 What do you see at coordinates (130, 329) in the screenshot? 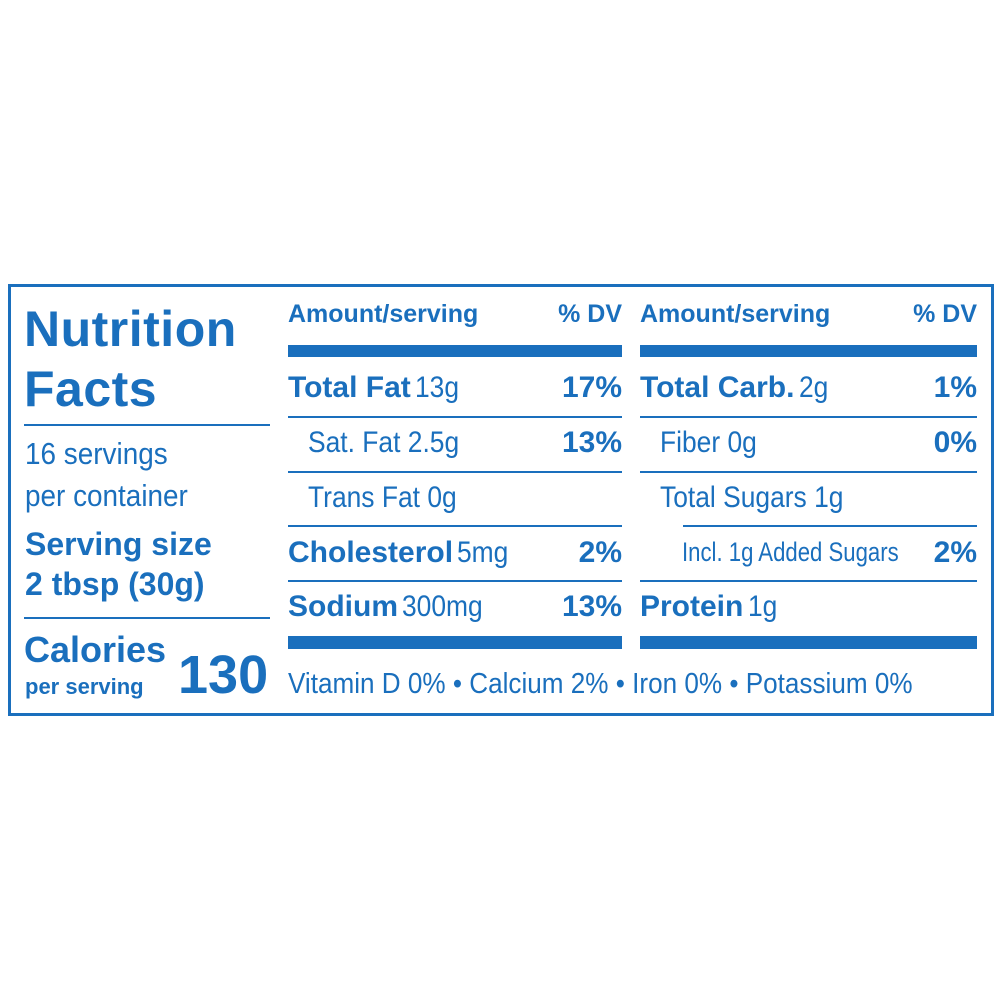
I see `title-line-1: Nutrition` at bounding box center [130, 329].